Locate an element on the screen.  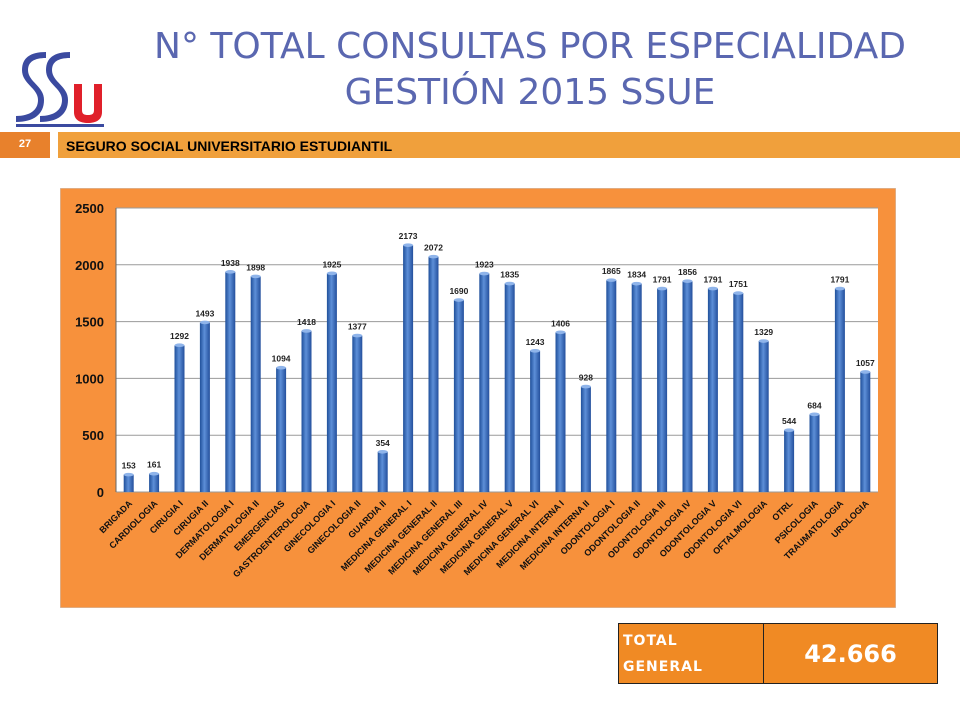
data-label: 1406 is located at coordinates (560, 323).